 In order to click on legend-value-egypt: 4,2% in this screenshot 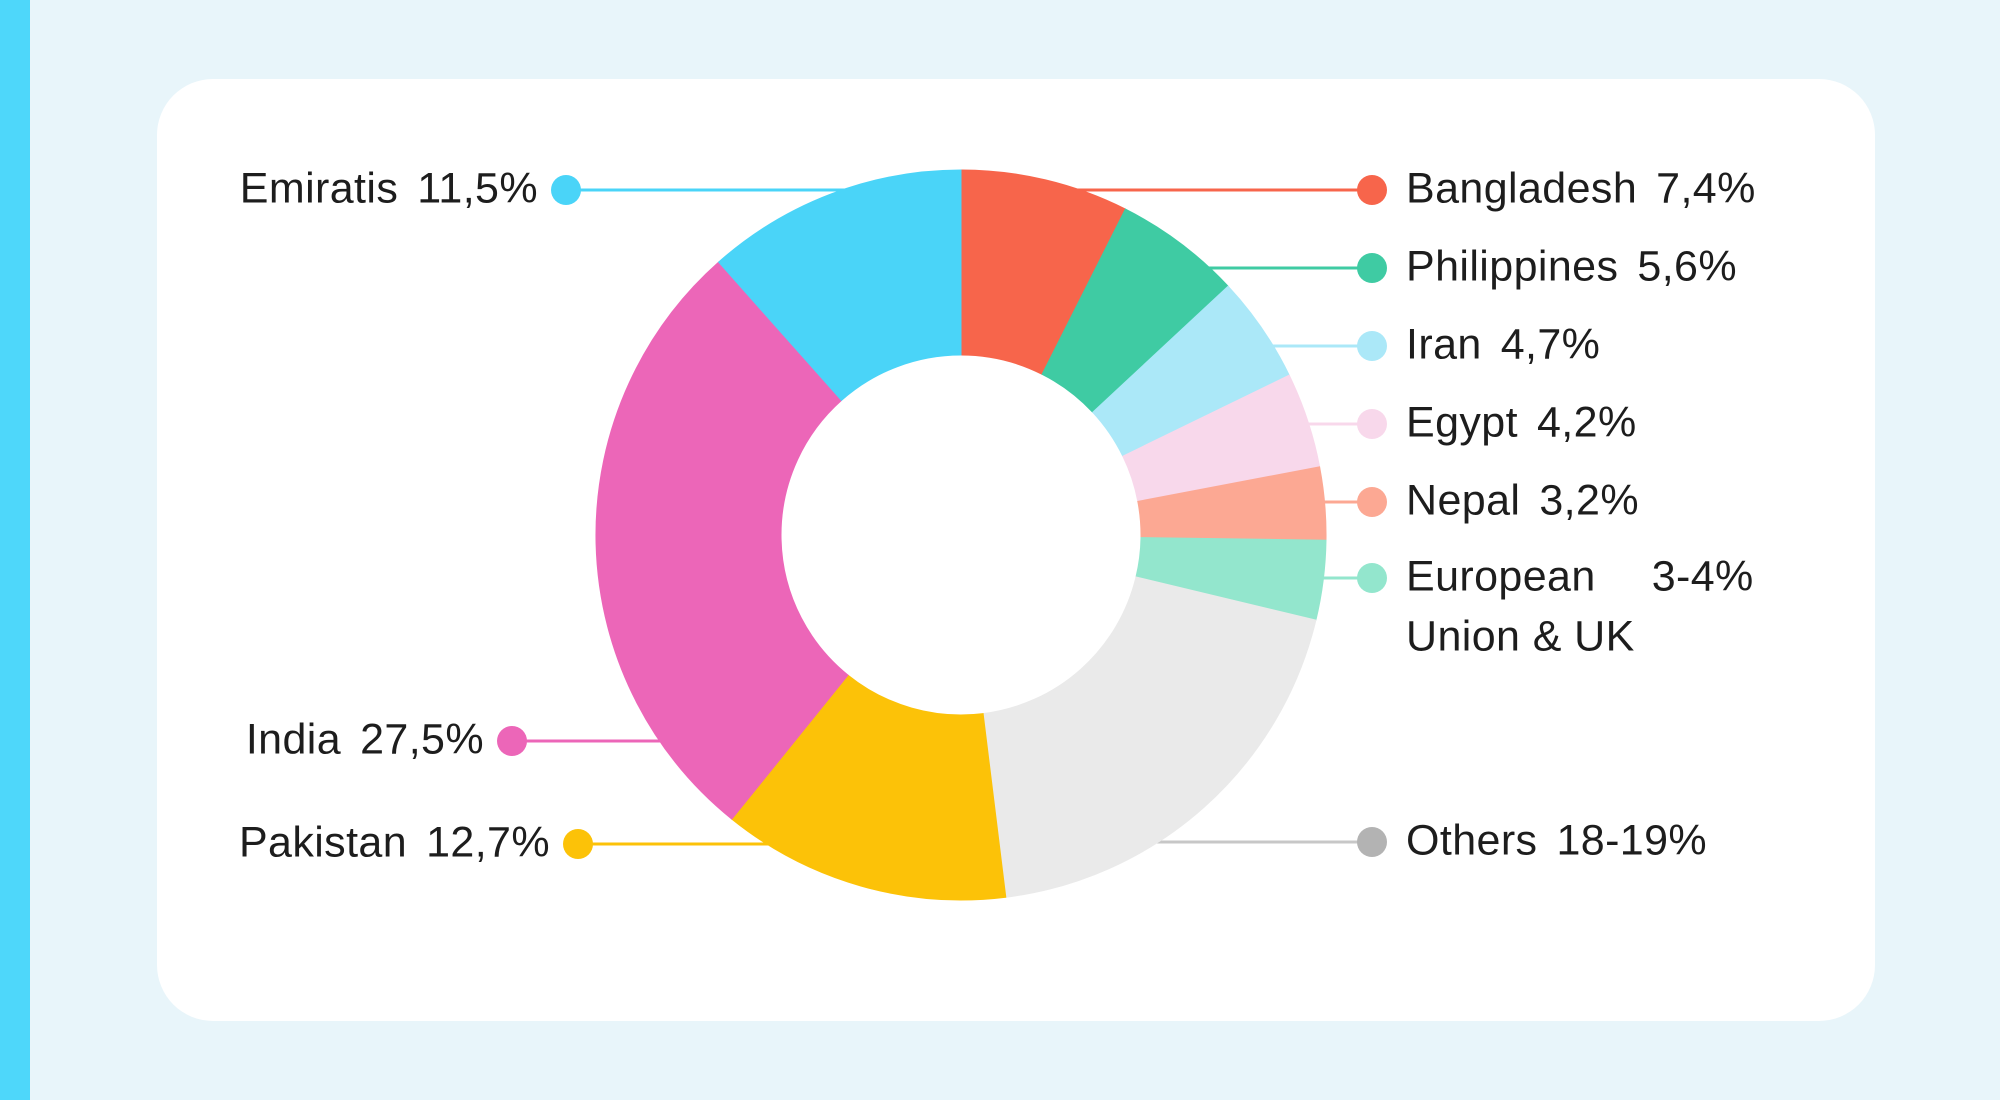, I will do `click(1586, 422)`.